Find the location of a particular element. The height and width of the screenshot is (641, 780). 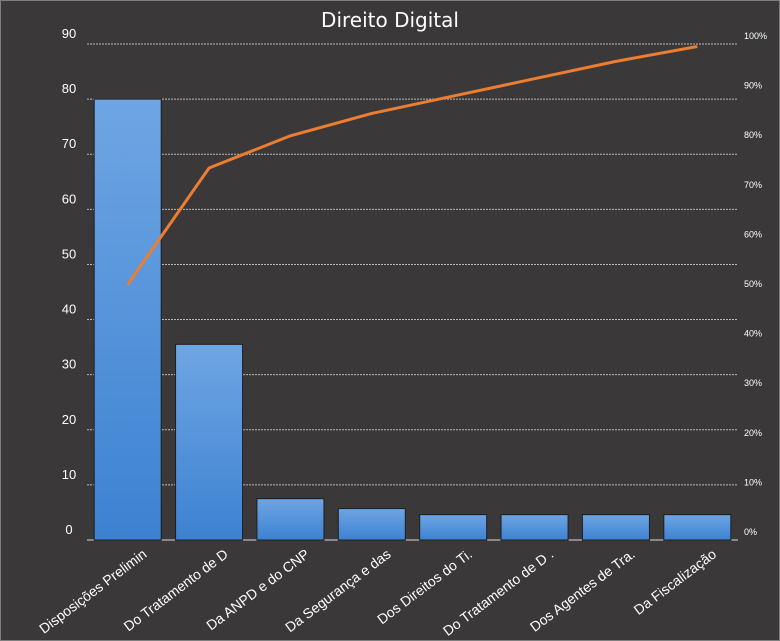

y-tick-label: 80 is located at coordinates (69, 88).